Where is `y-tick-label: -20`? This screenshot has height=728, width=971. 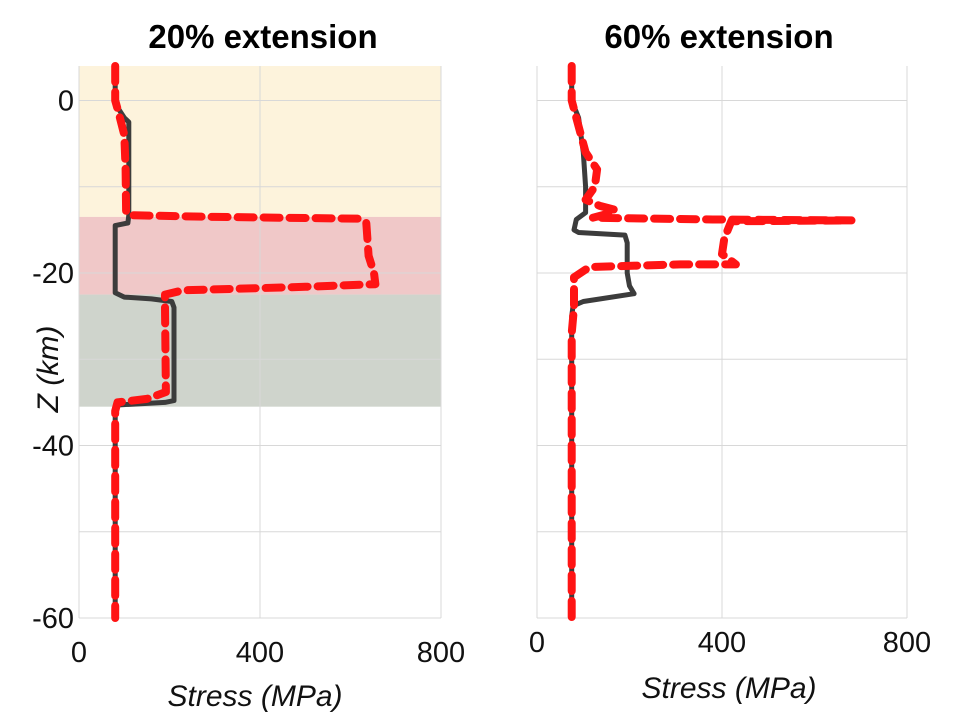
y-tick-label: -20 is located at coordinates (53, 274).